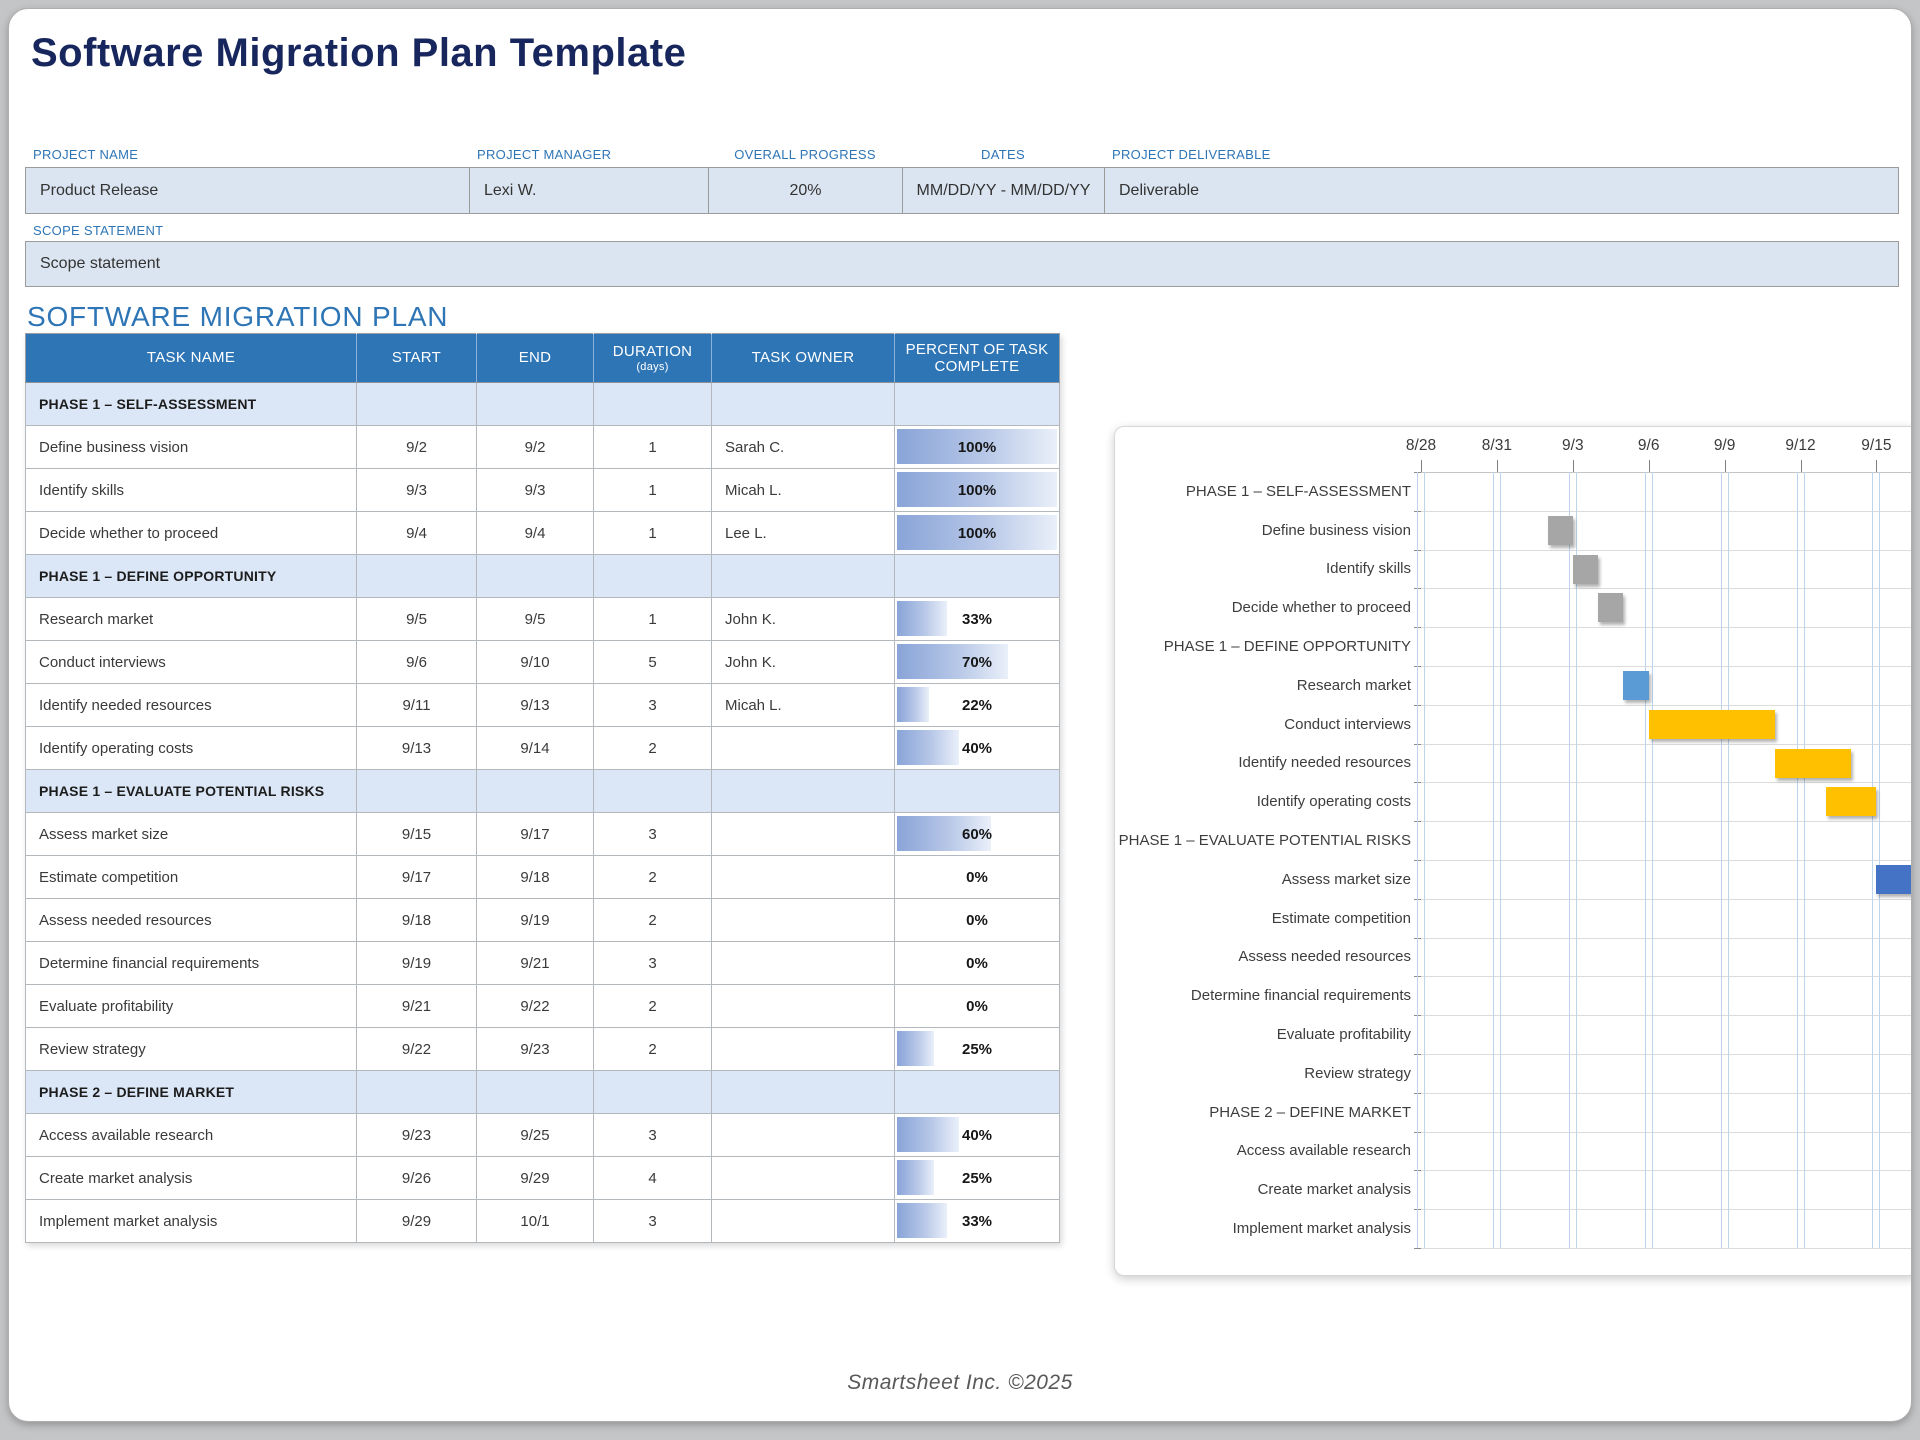 Image resolution: width=1920 pixels, height=1440 pixels. I want to click on percent-complete-cell: 22%, so click(977, 705).